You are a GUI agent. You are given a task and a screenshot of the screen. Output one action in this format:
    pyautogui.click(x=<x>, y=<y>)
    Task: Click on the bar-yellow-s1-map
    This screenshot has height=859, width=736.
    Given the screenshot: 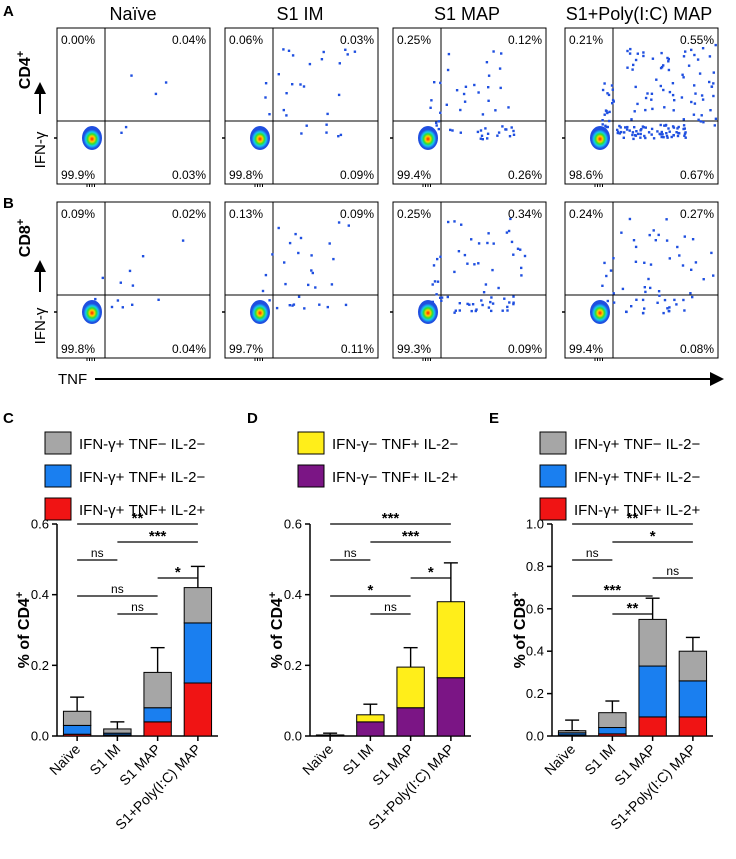 What is the action you would take?
    pyautogui.click(x=410, y=687)
    